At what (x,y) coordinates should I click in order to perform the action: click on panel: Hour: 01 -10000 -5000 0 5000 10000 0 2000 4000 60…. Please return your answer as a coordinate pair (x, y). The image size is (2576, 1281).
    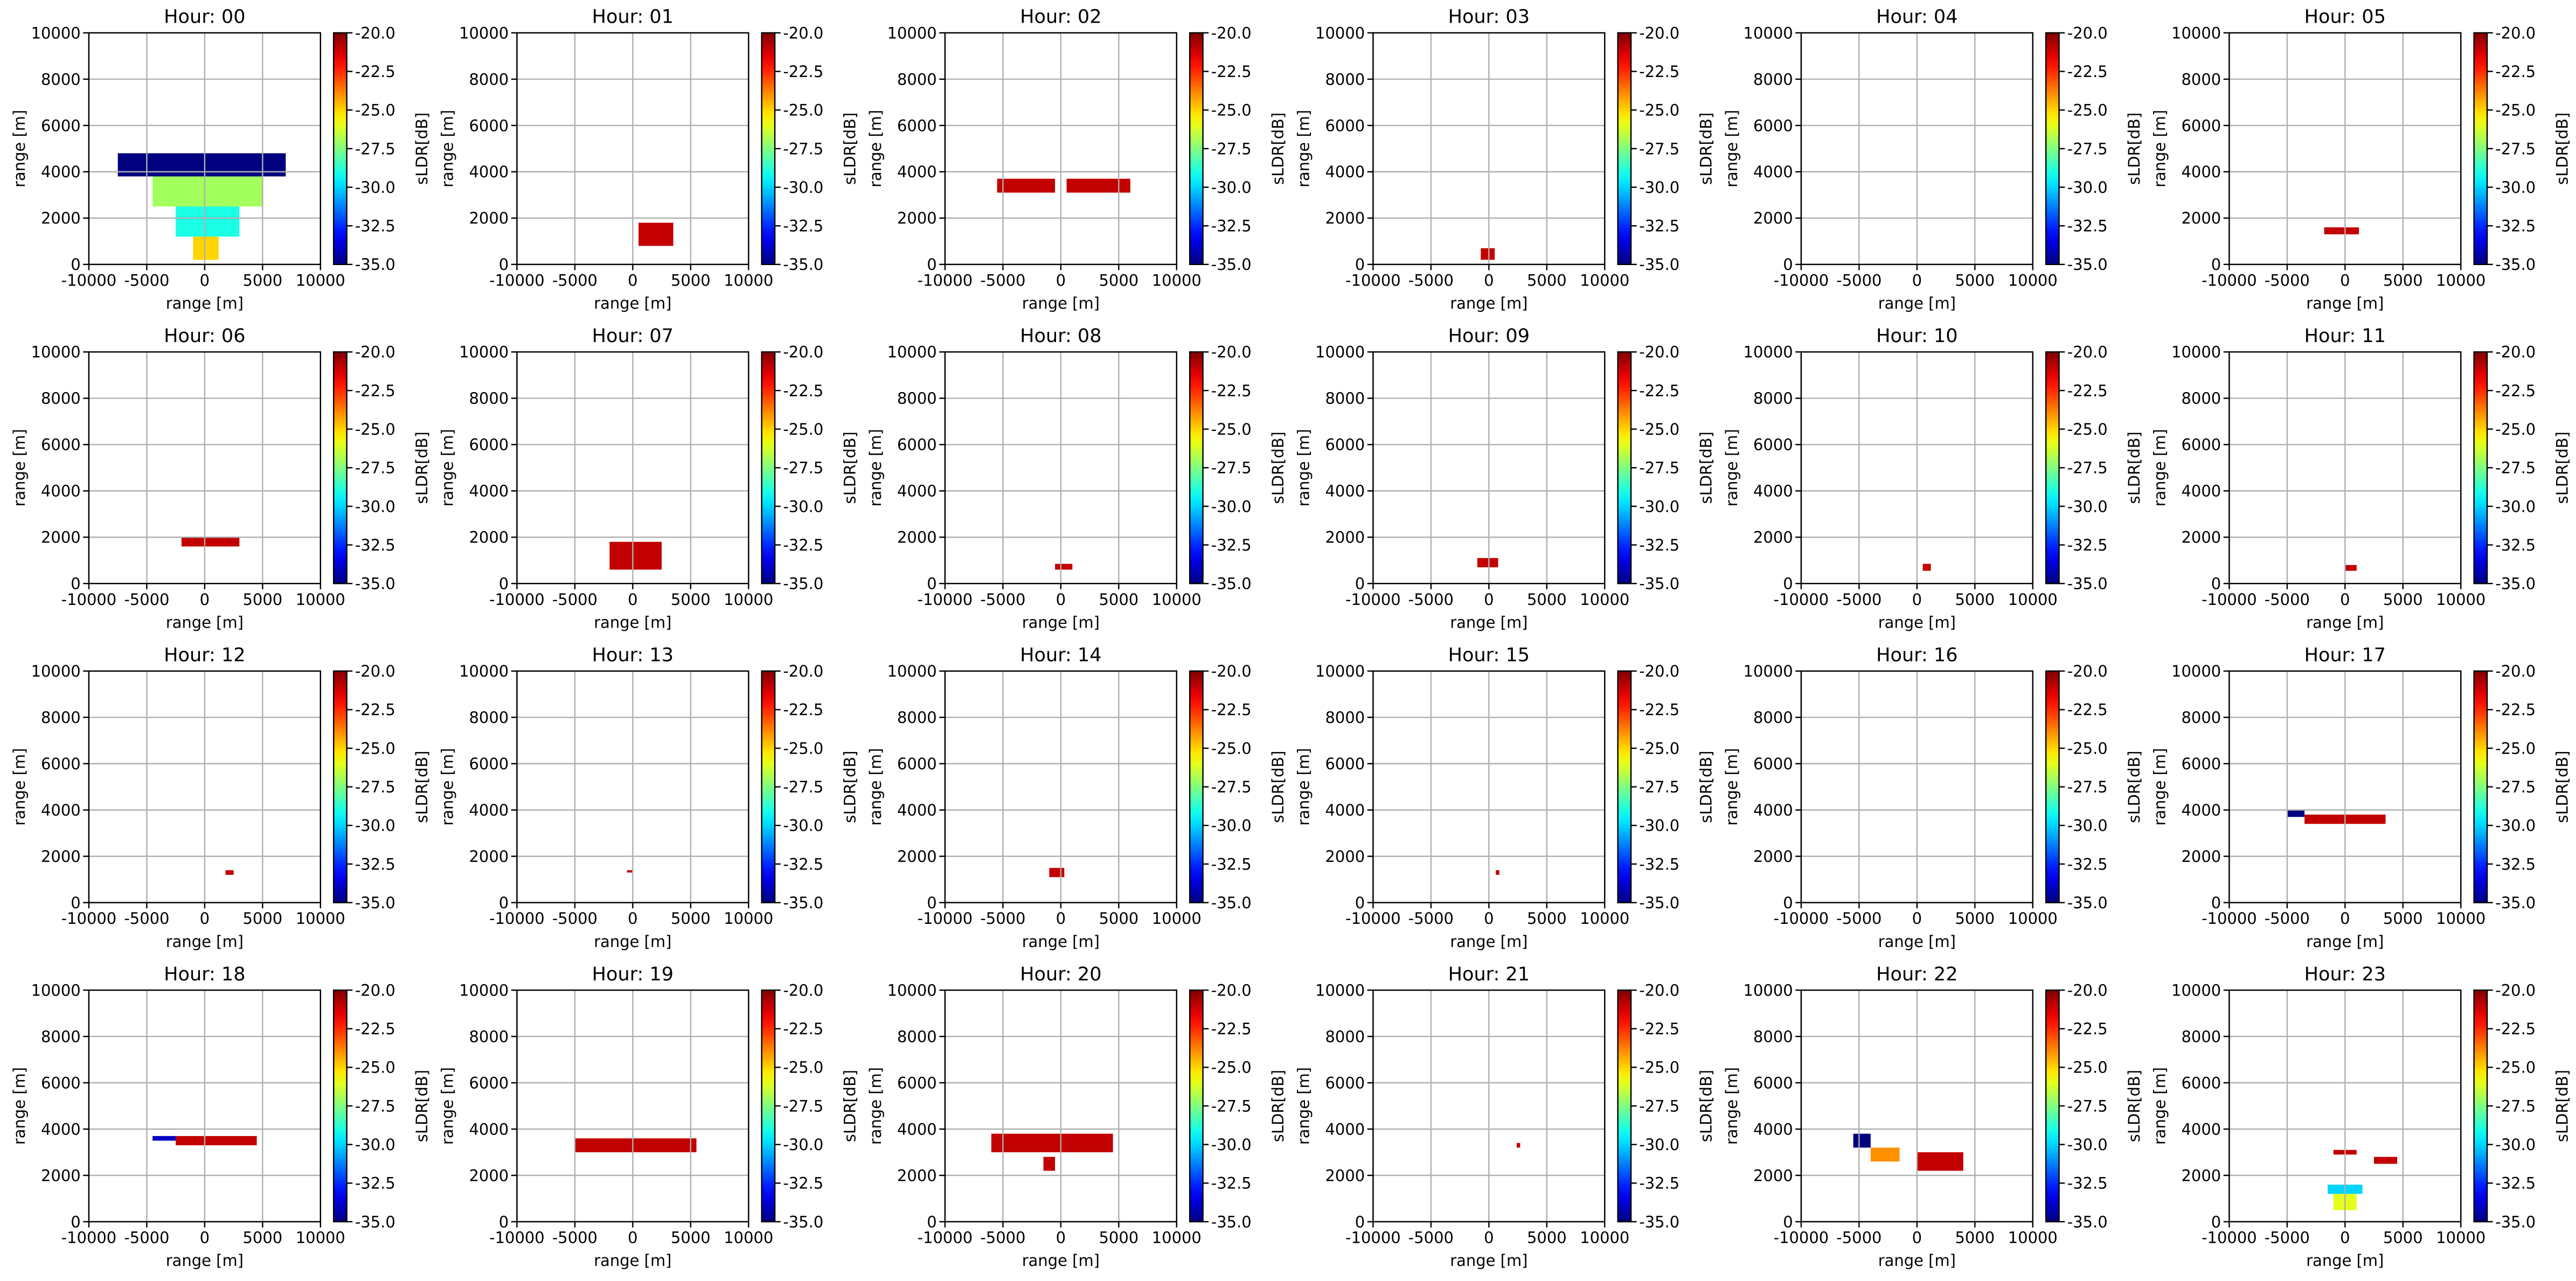
    Looking at the image, I should click on (649, 159).